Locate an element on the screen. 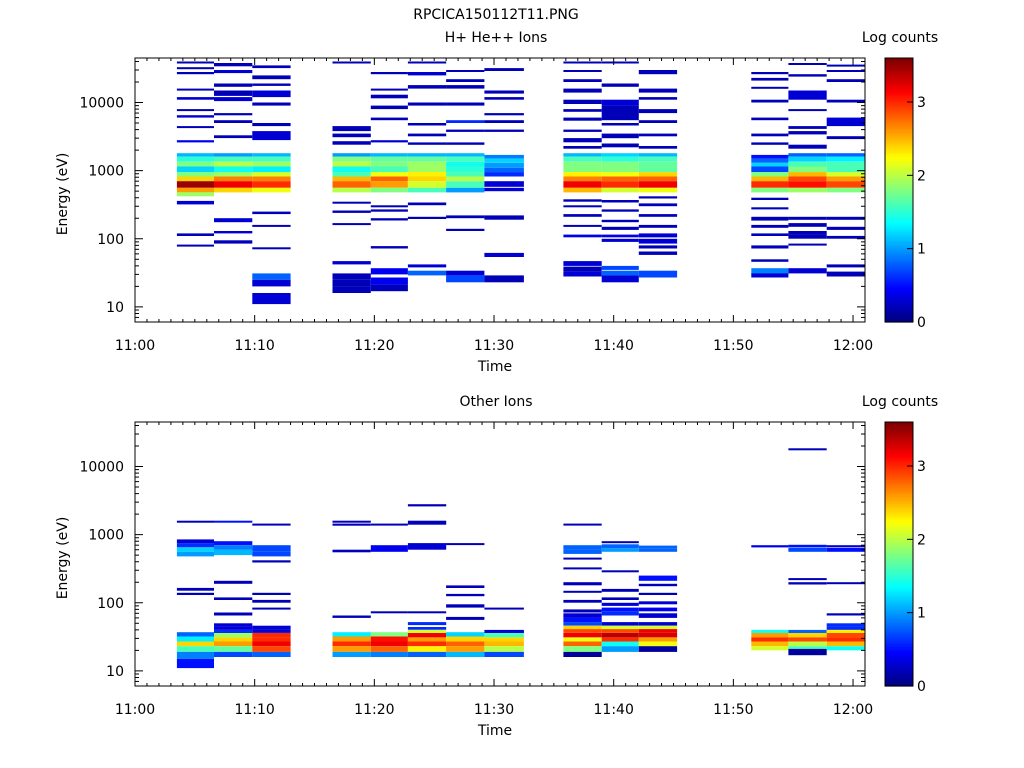  x-tick-label: 11:50 is located at coordinates (733, 346).